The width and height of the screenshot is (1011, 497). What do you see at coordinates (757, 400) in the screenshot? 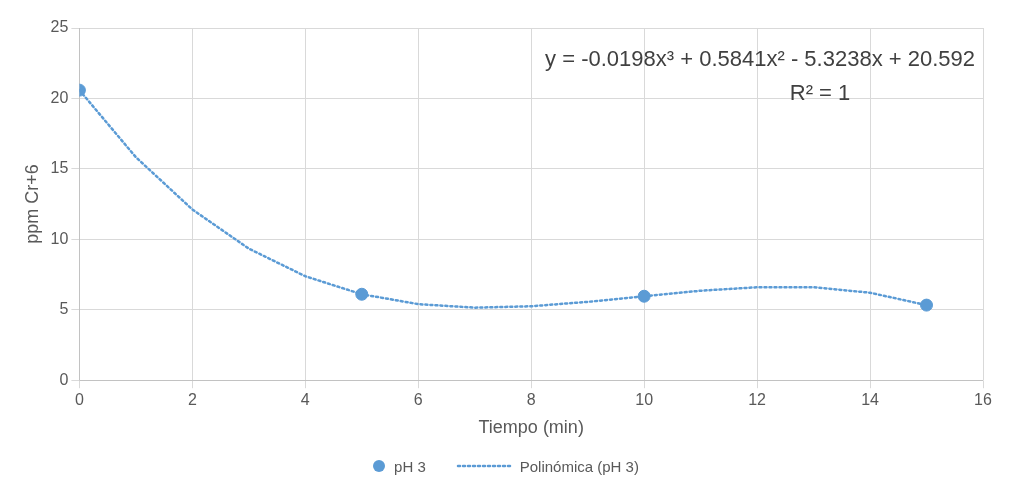
I see `x-tick-label: 12` at bounding box center [757, 400].